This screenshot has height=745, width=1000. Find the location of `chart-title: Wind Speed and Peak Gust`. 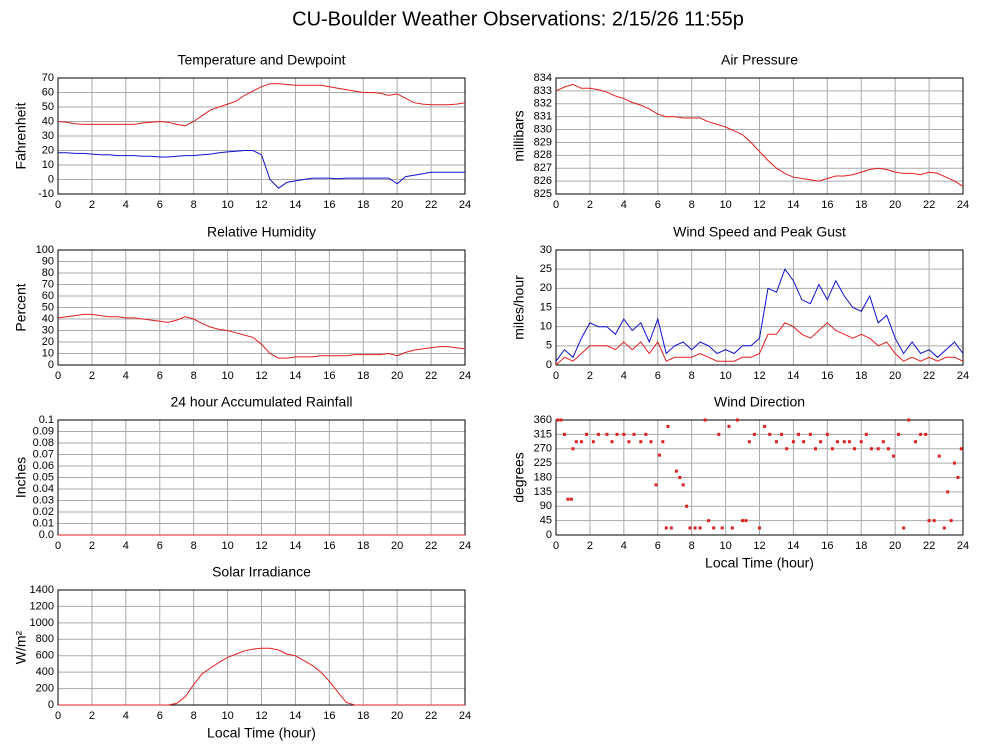

chart-title: Wind Speed and Peak Gust is located at coordinates (759, 232).